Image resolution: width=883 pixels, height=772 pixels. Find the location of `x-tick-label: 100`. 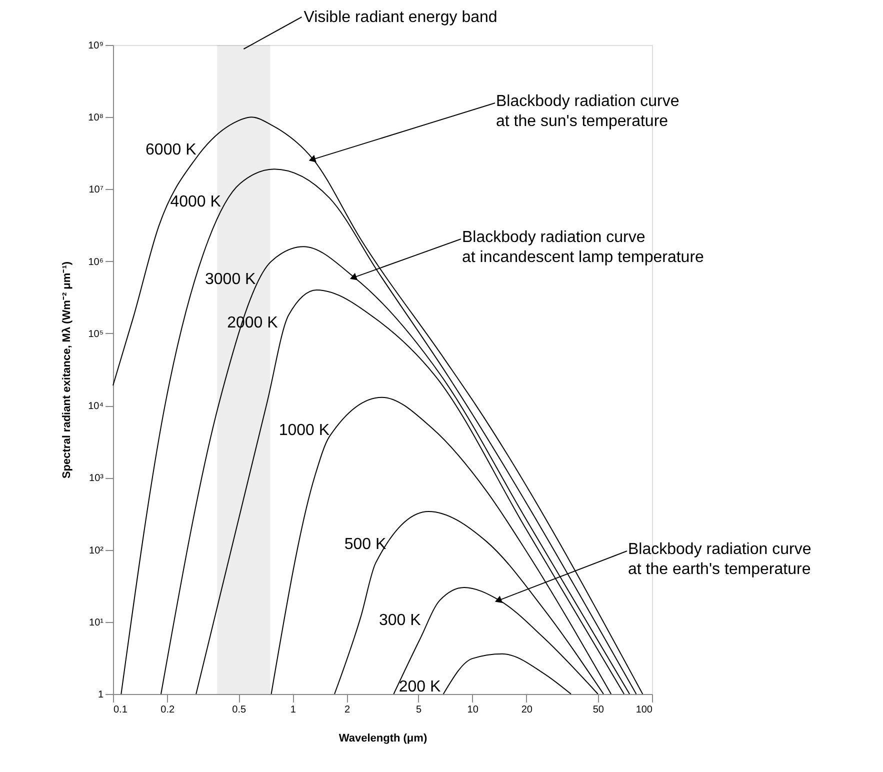

x-tick-label: 100 is located at coordinates (644, 710).